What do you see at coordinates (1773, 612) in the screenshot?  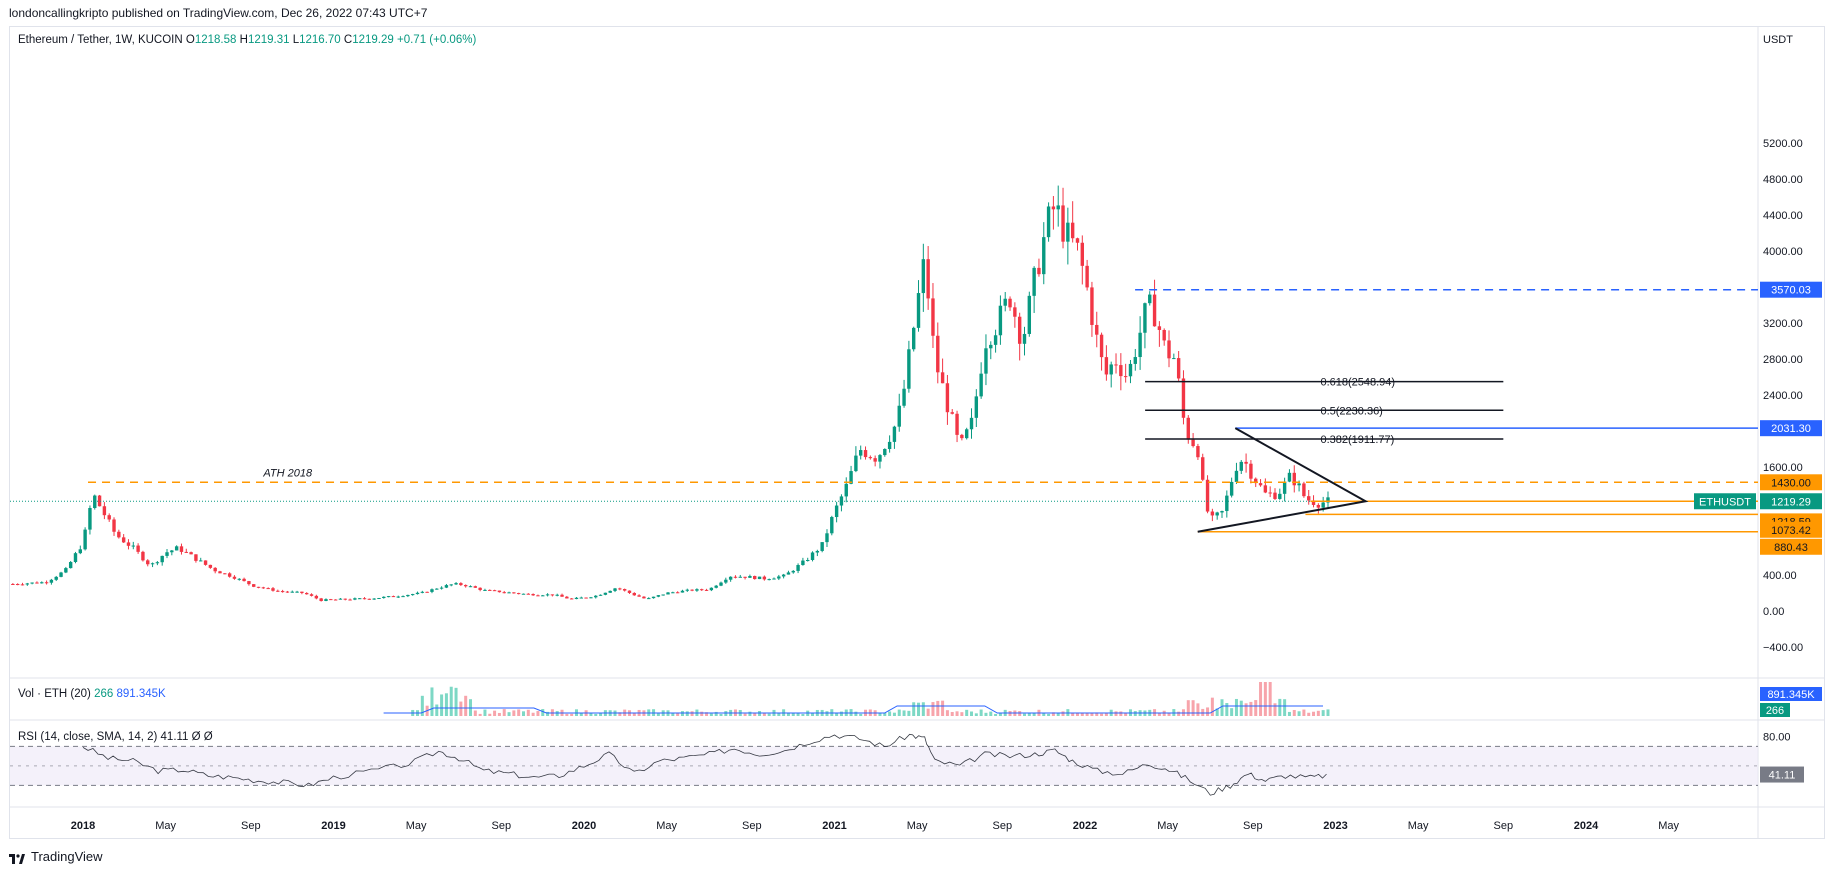 I see `y-tick-label: 0.00` at bounding box center [1773, 612].